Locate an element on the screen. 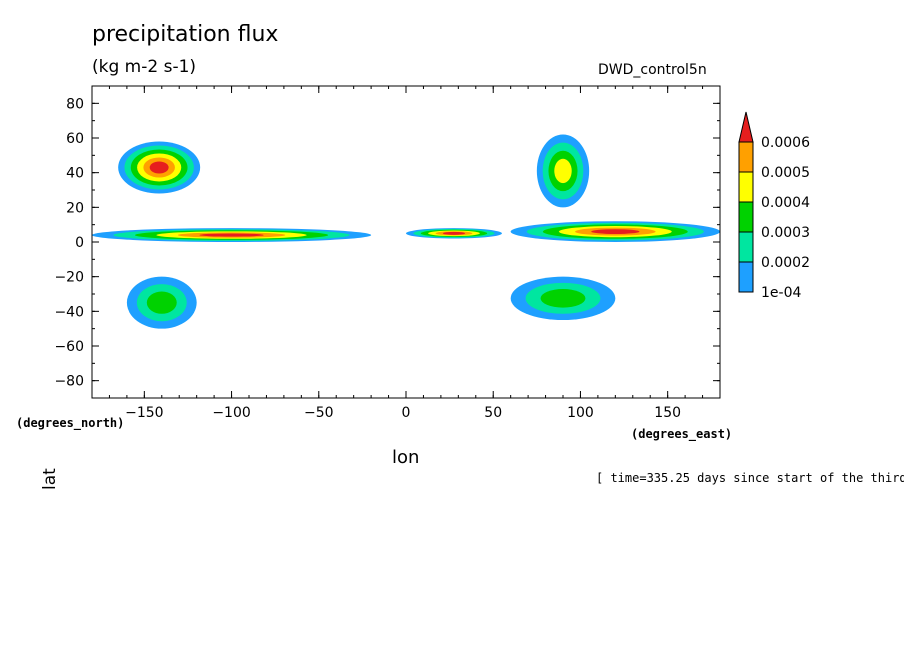  y-tick-label: 60 is located at coordinates (75, 139).